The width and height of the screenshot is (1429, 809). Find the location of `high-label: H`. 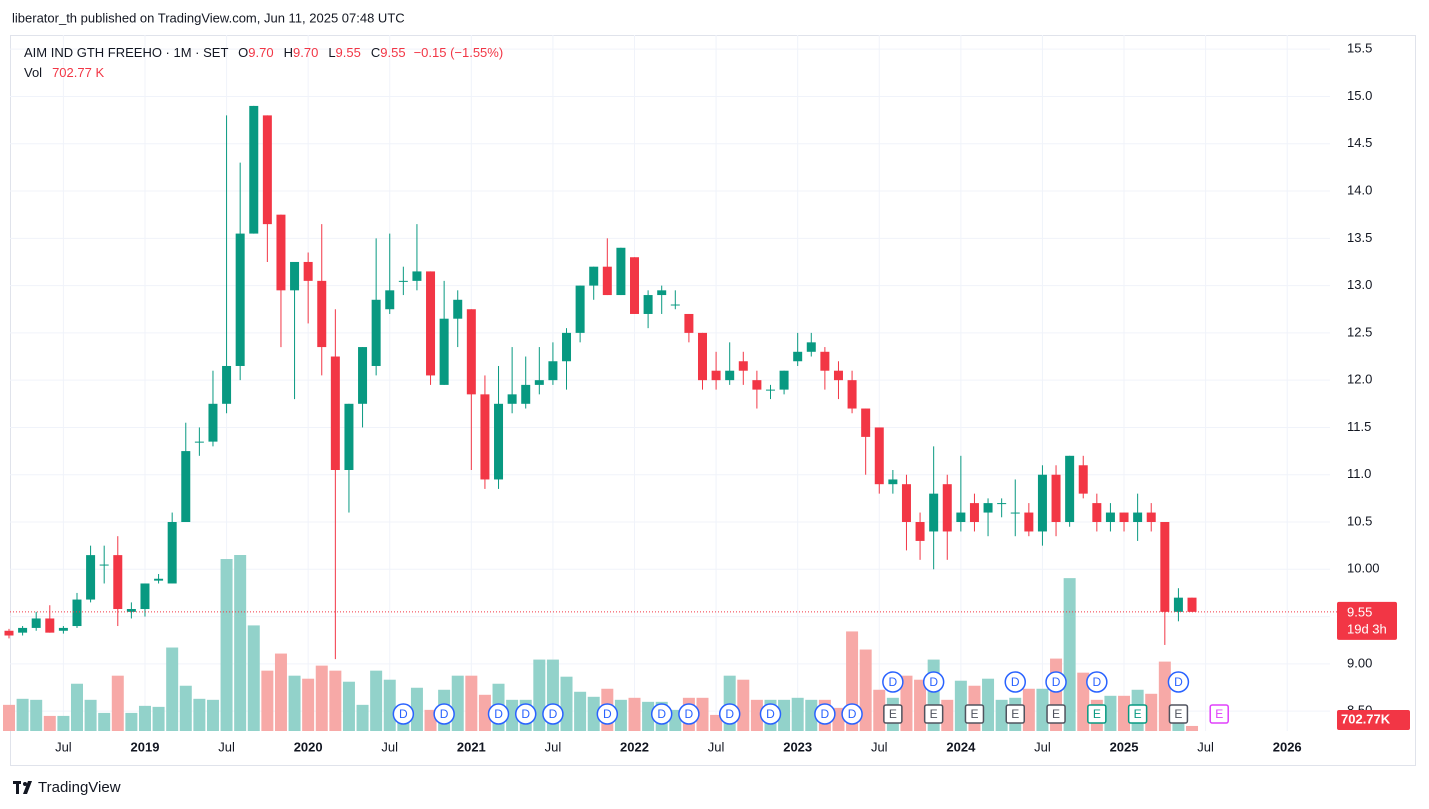

high-label: H is located at coordinates (288, 52).